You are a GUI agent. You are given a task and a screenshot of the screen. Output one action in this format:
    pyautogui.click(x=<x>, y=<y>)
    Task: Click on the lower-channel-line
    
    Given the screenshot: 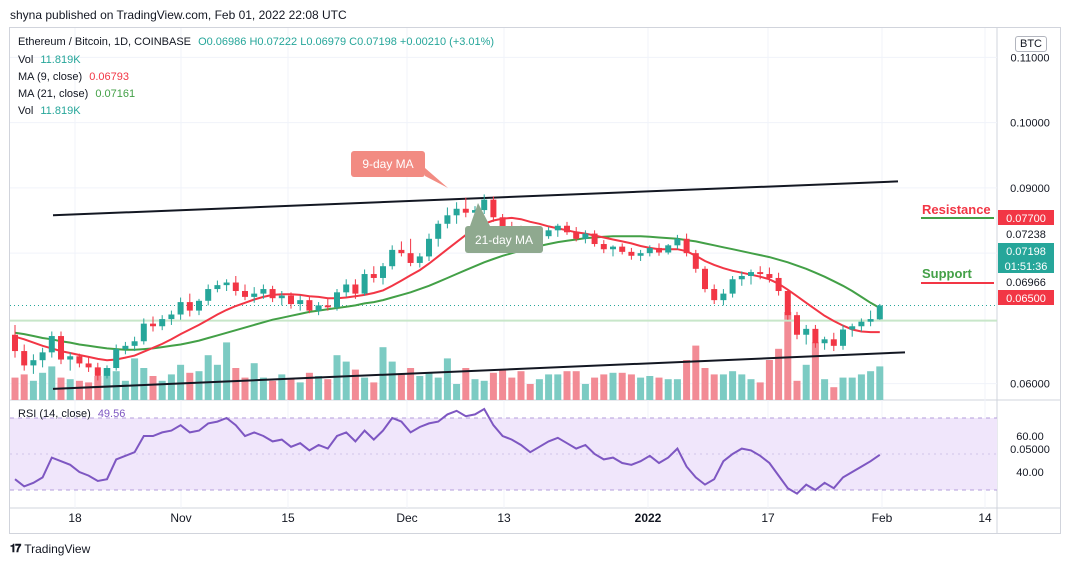 What is the action you would take?
    pyautogui.click(x=479, y=370)
    